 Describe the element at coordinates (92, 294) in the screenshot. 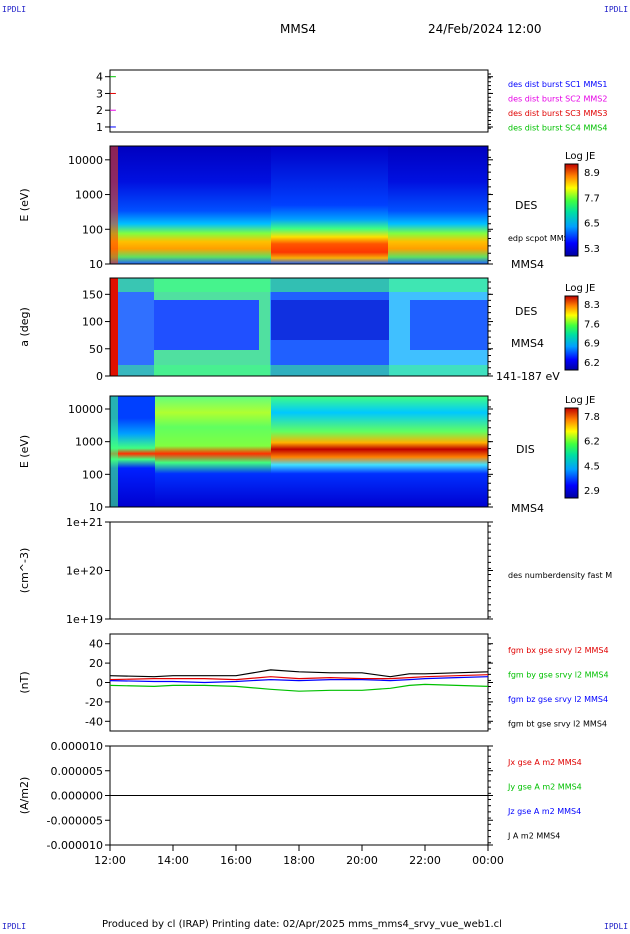

I see `y-tick-label: 150` at that location.